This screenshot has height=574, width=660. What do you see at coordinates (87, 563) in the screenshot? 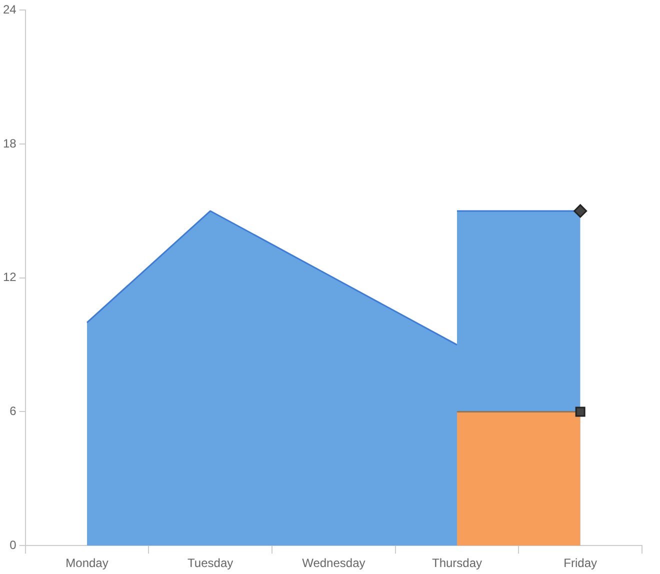
I see `x-tick-label: Monday` at bounding box center [87, 563].